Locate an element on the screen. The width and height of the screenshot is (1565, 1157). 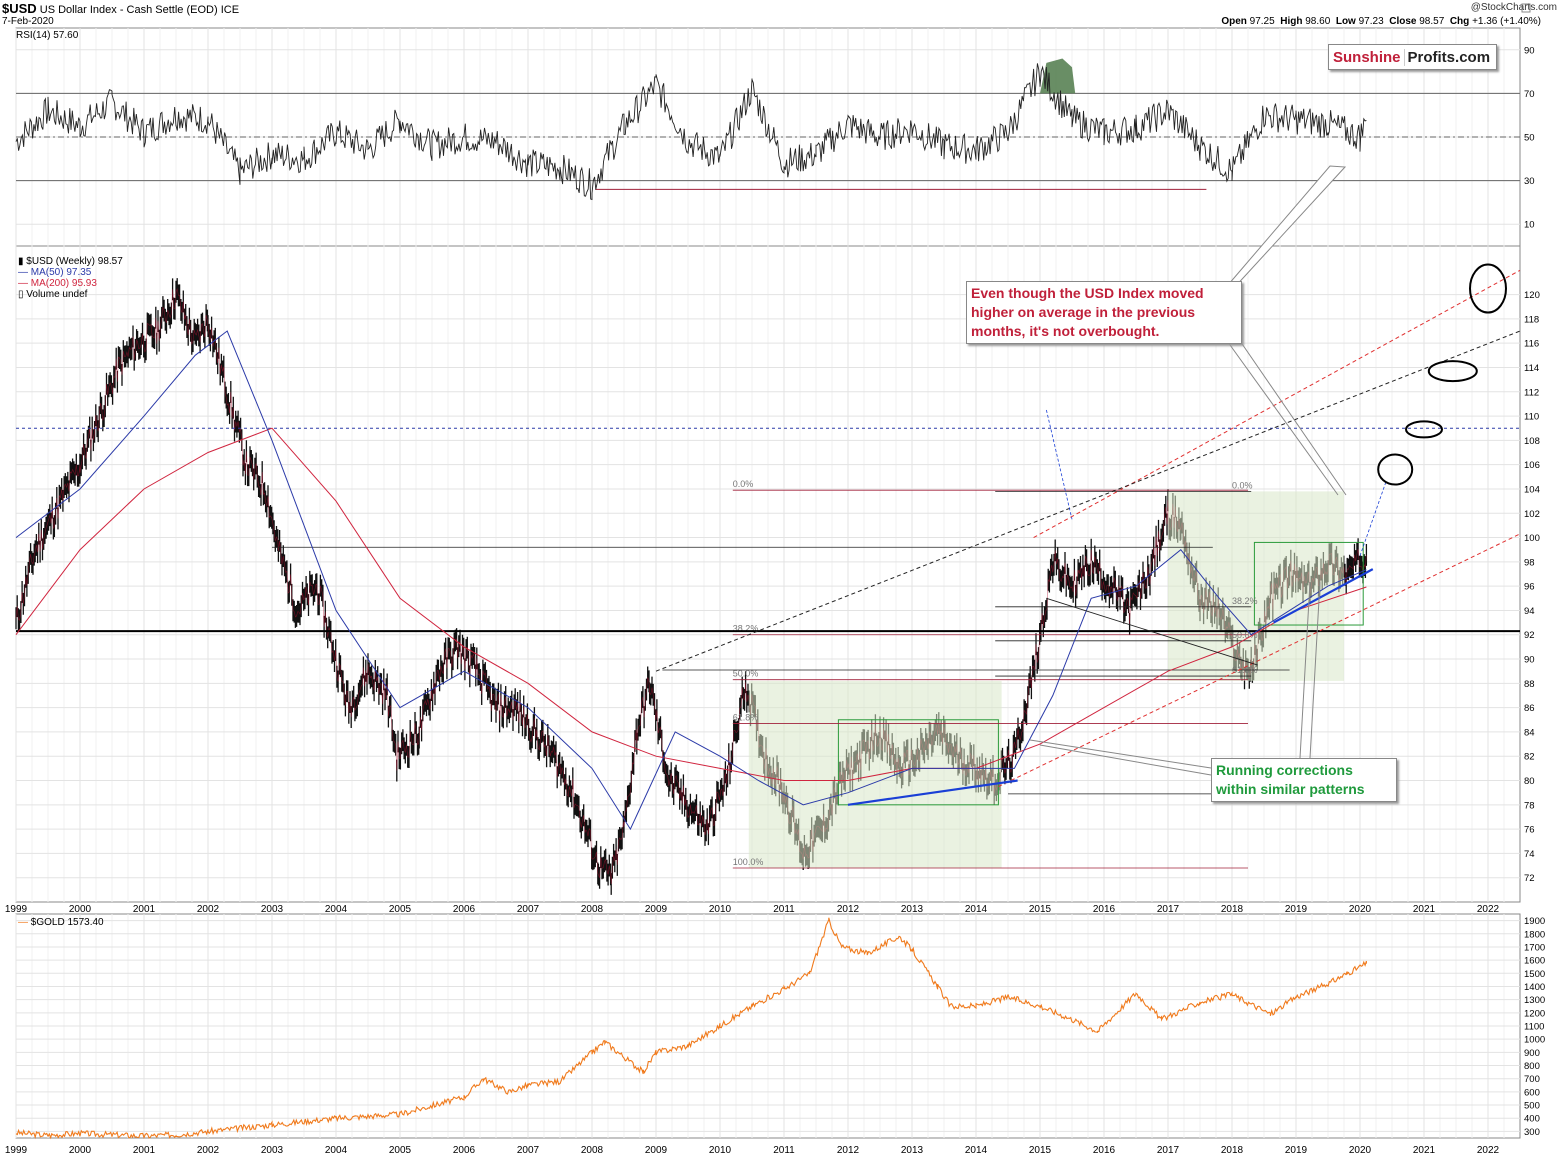
chg-label: Chg is located at coordinates (1459, 21).